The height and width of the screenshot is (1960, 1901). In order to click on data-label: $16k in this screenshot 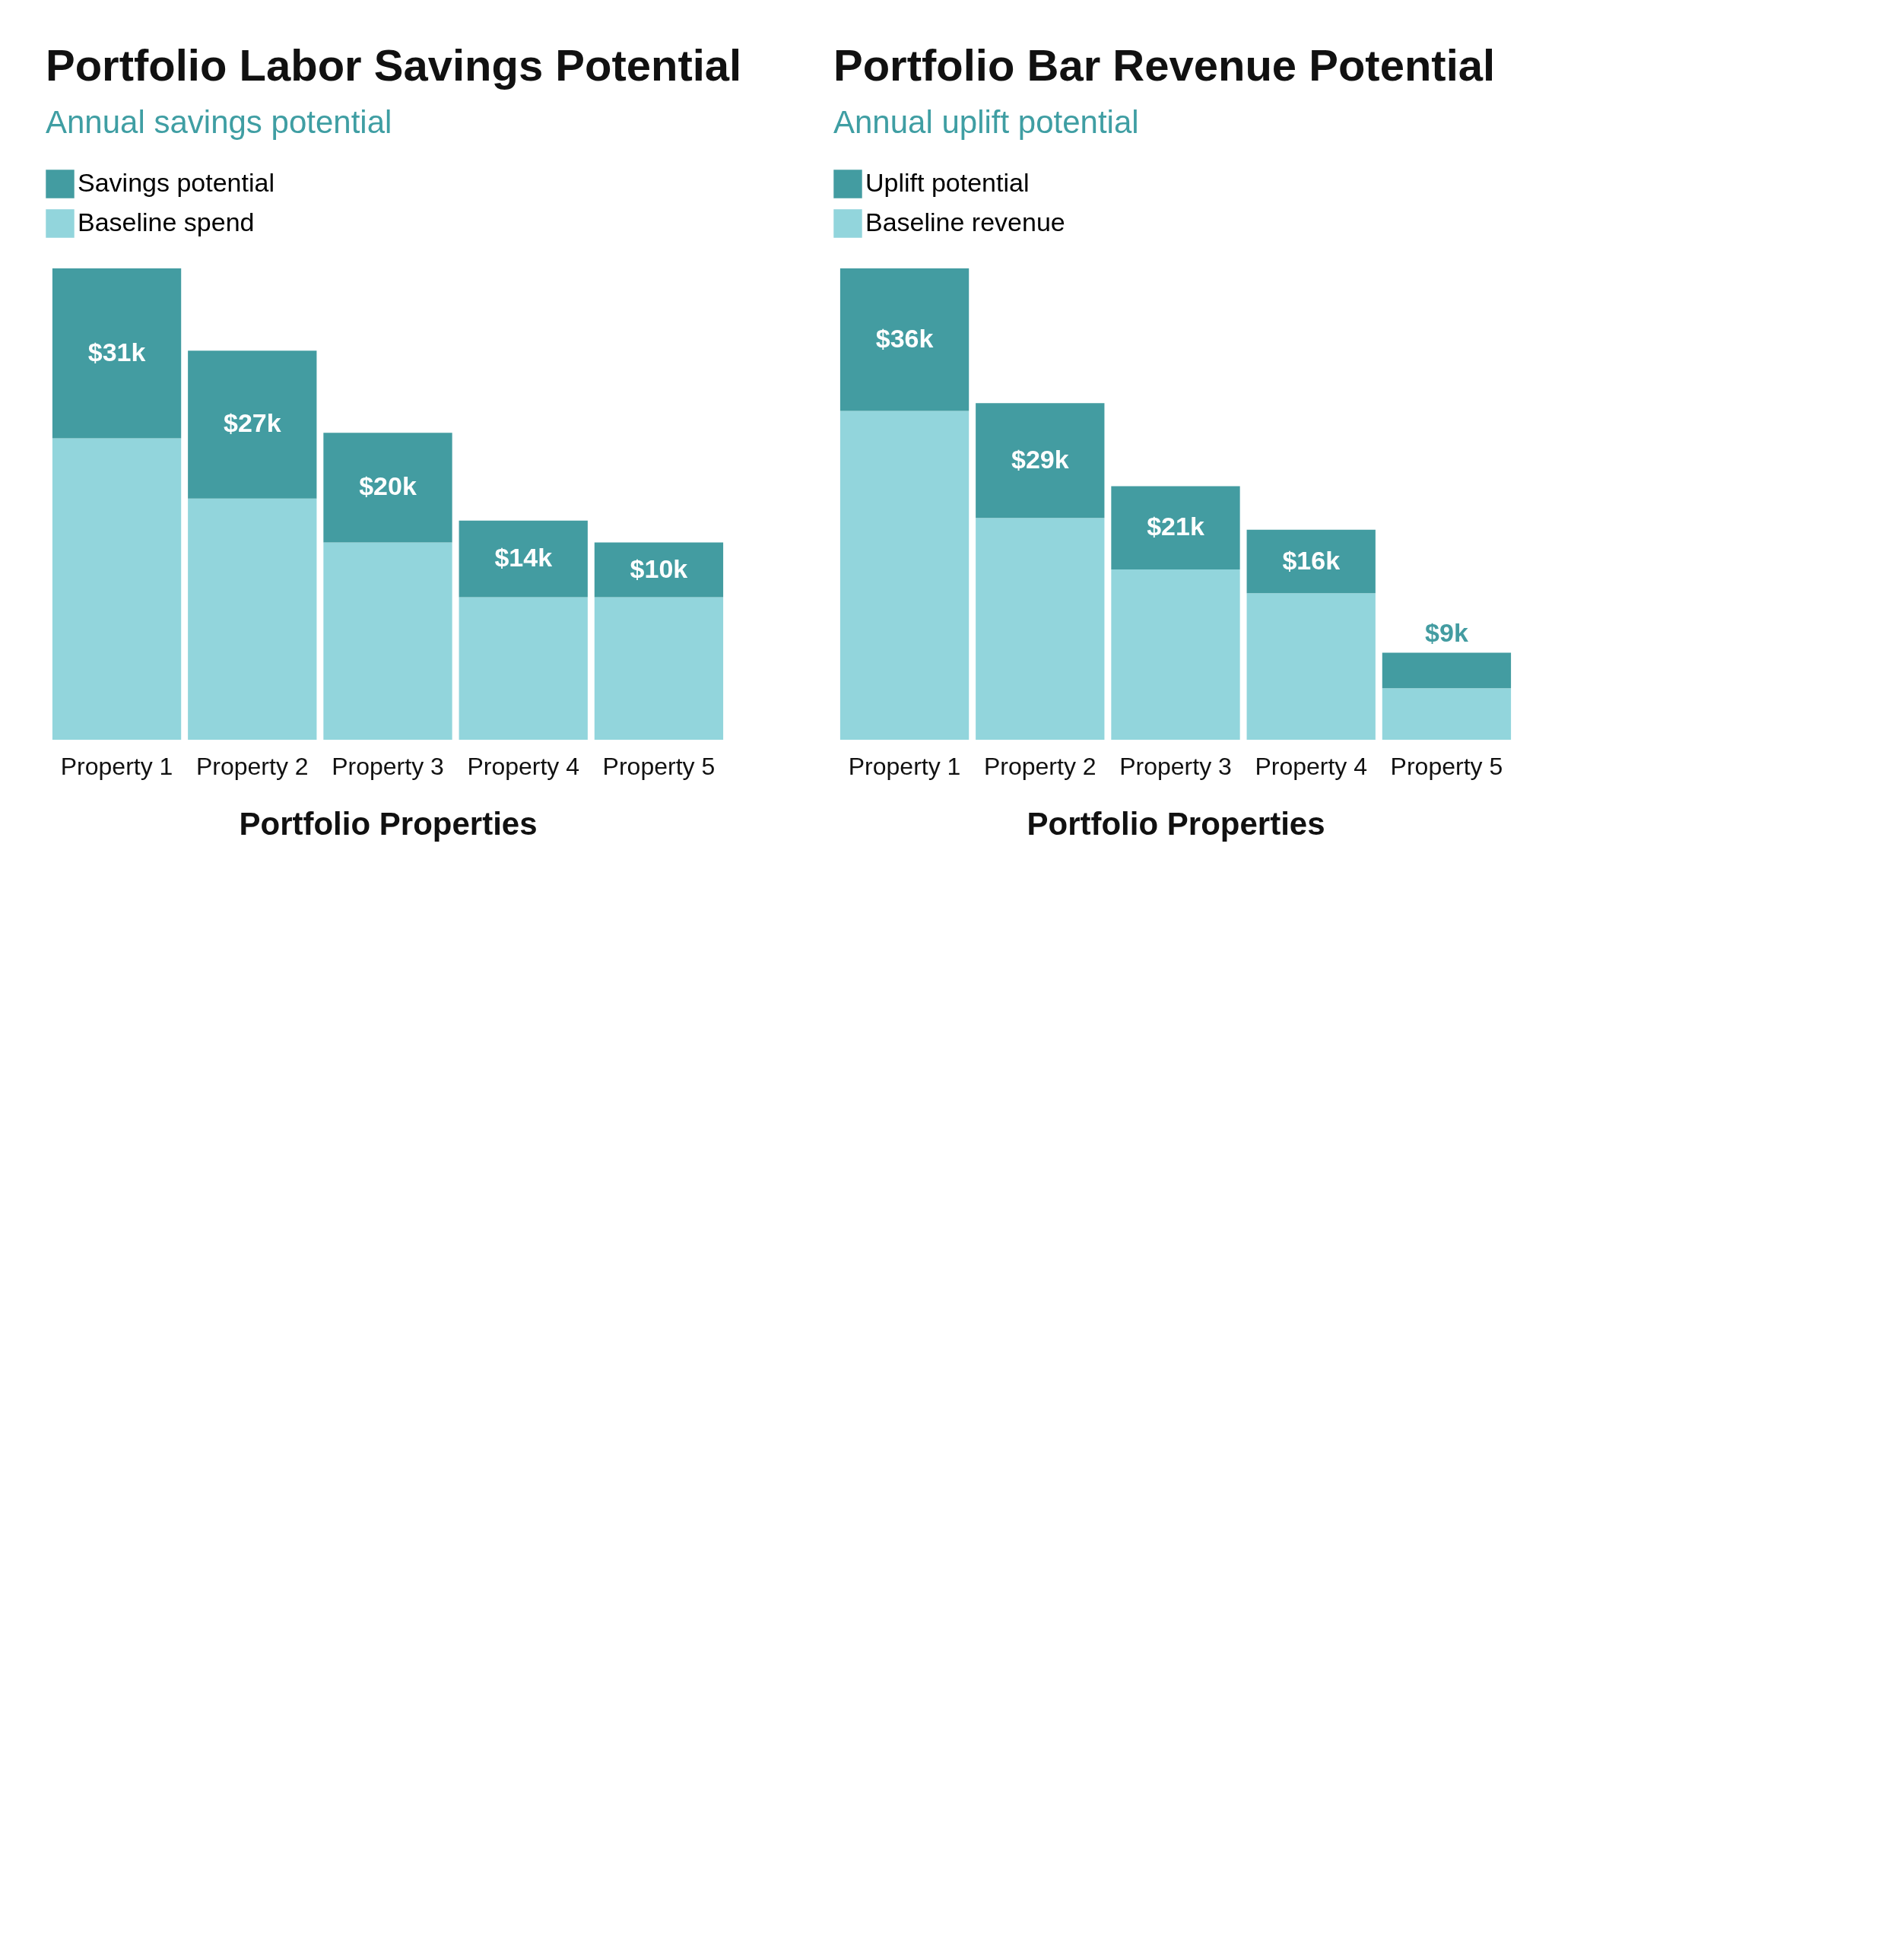, I will do `click(1311, 560)`.